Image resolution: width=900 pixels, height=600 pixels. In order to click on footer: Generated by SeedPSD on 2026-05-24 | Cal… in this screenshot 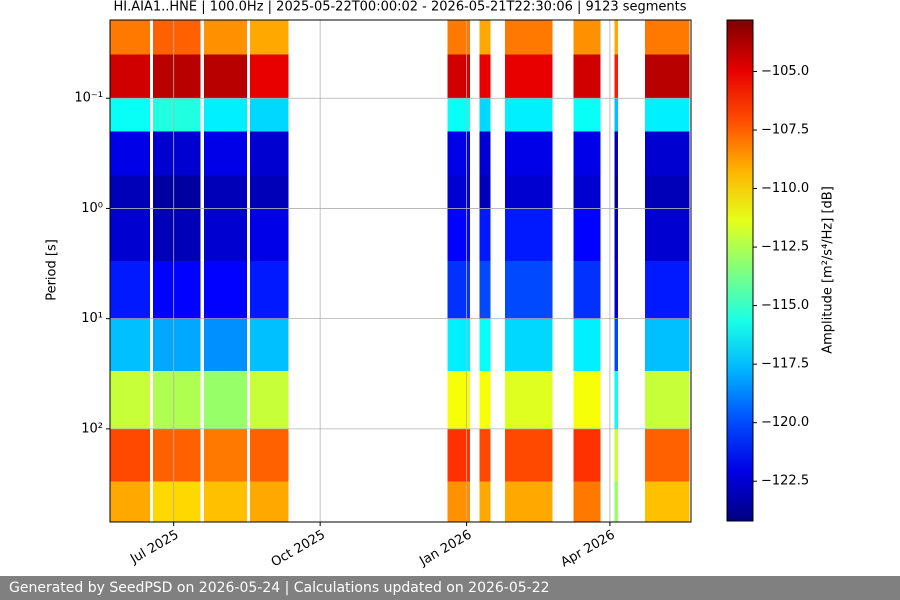, I will do `click(450, 588)`.